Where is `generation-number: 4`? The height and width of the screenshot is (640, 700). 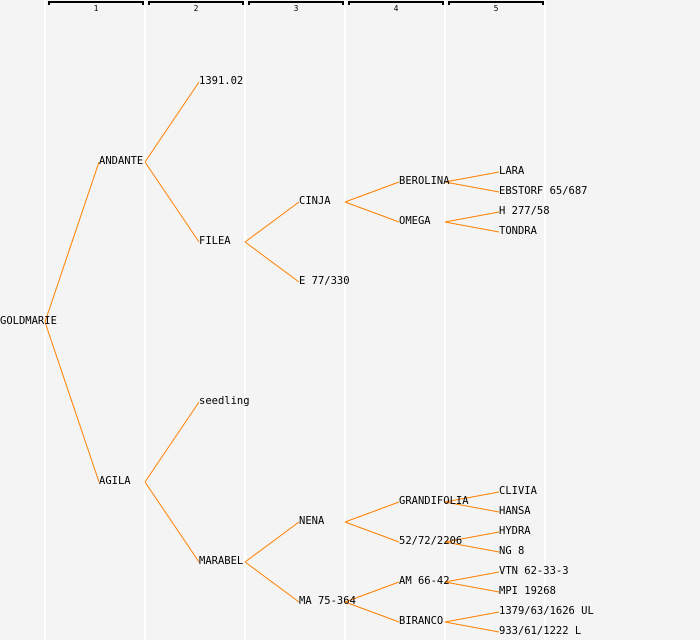
generation-number: 4 is located at coordinates (396, 8).